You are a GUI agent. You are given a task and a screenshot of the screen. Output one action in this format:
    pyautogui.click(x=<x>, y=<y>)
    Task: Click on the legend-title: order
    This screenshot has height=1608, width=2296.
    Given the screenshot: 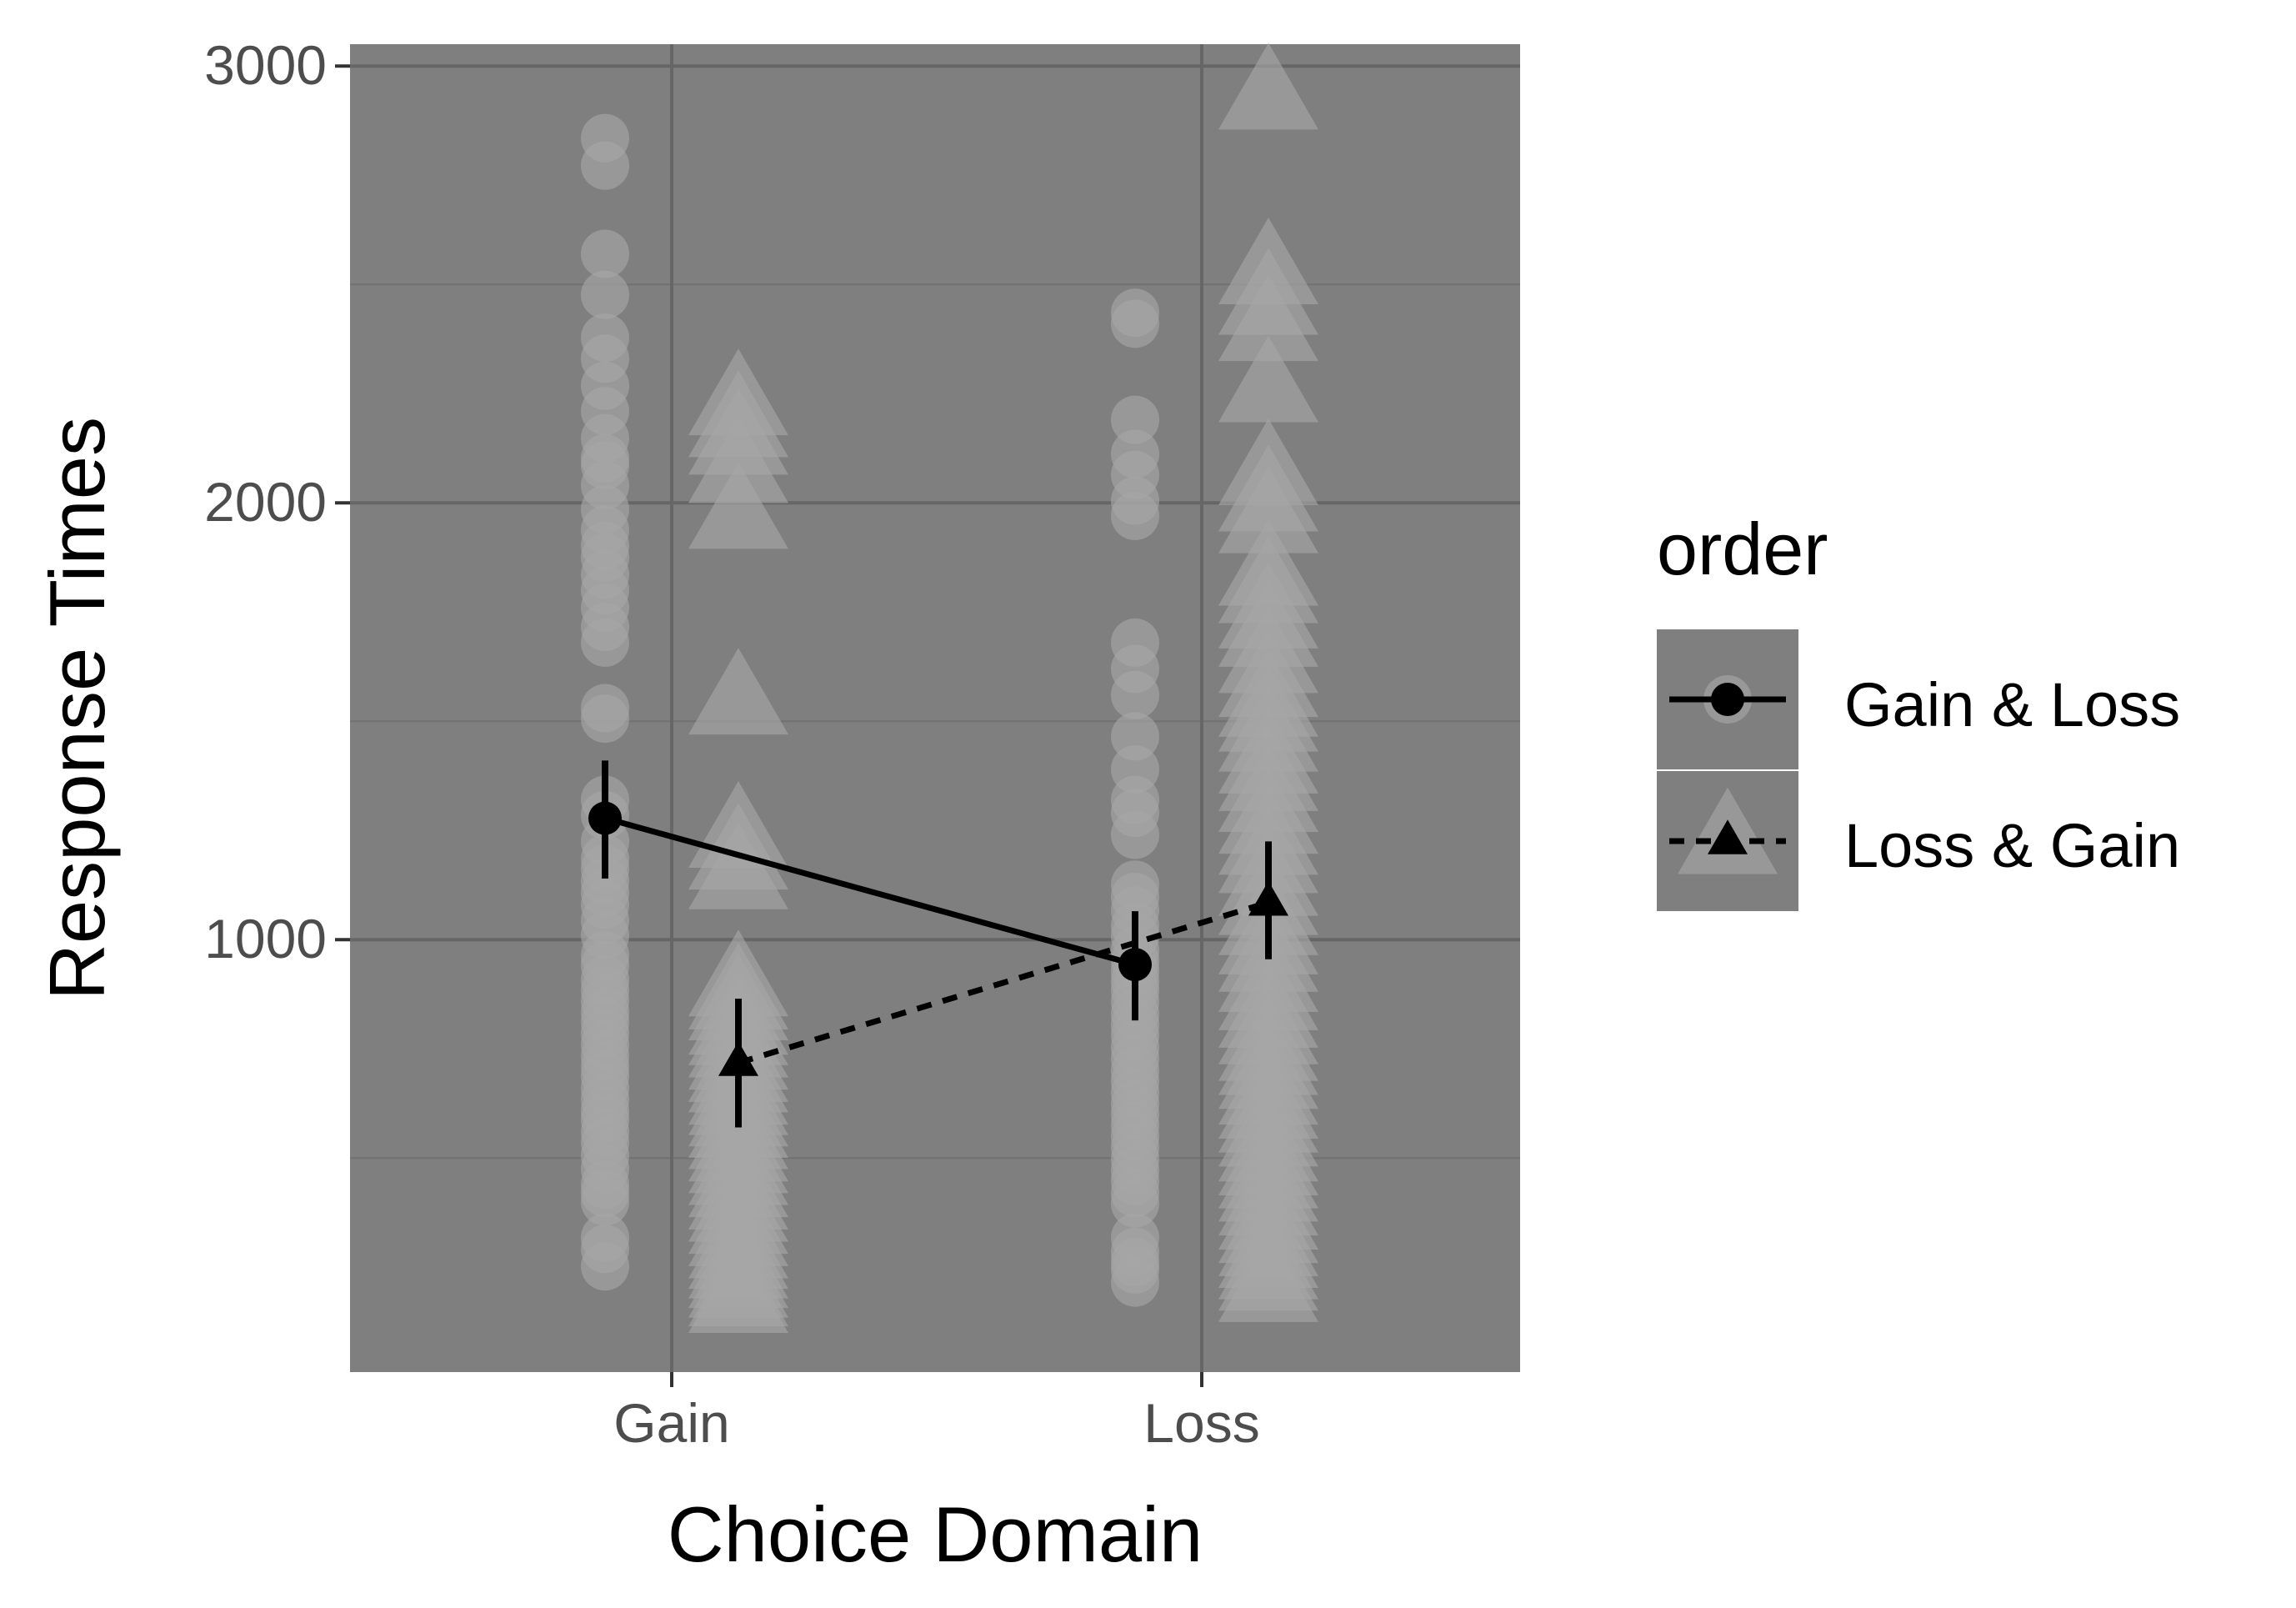 What is the action you would take?
    pyautogui.click(x=1742, y=549)
    